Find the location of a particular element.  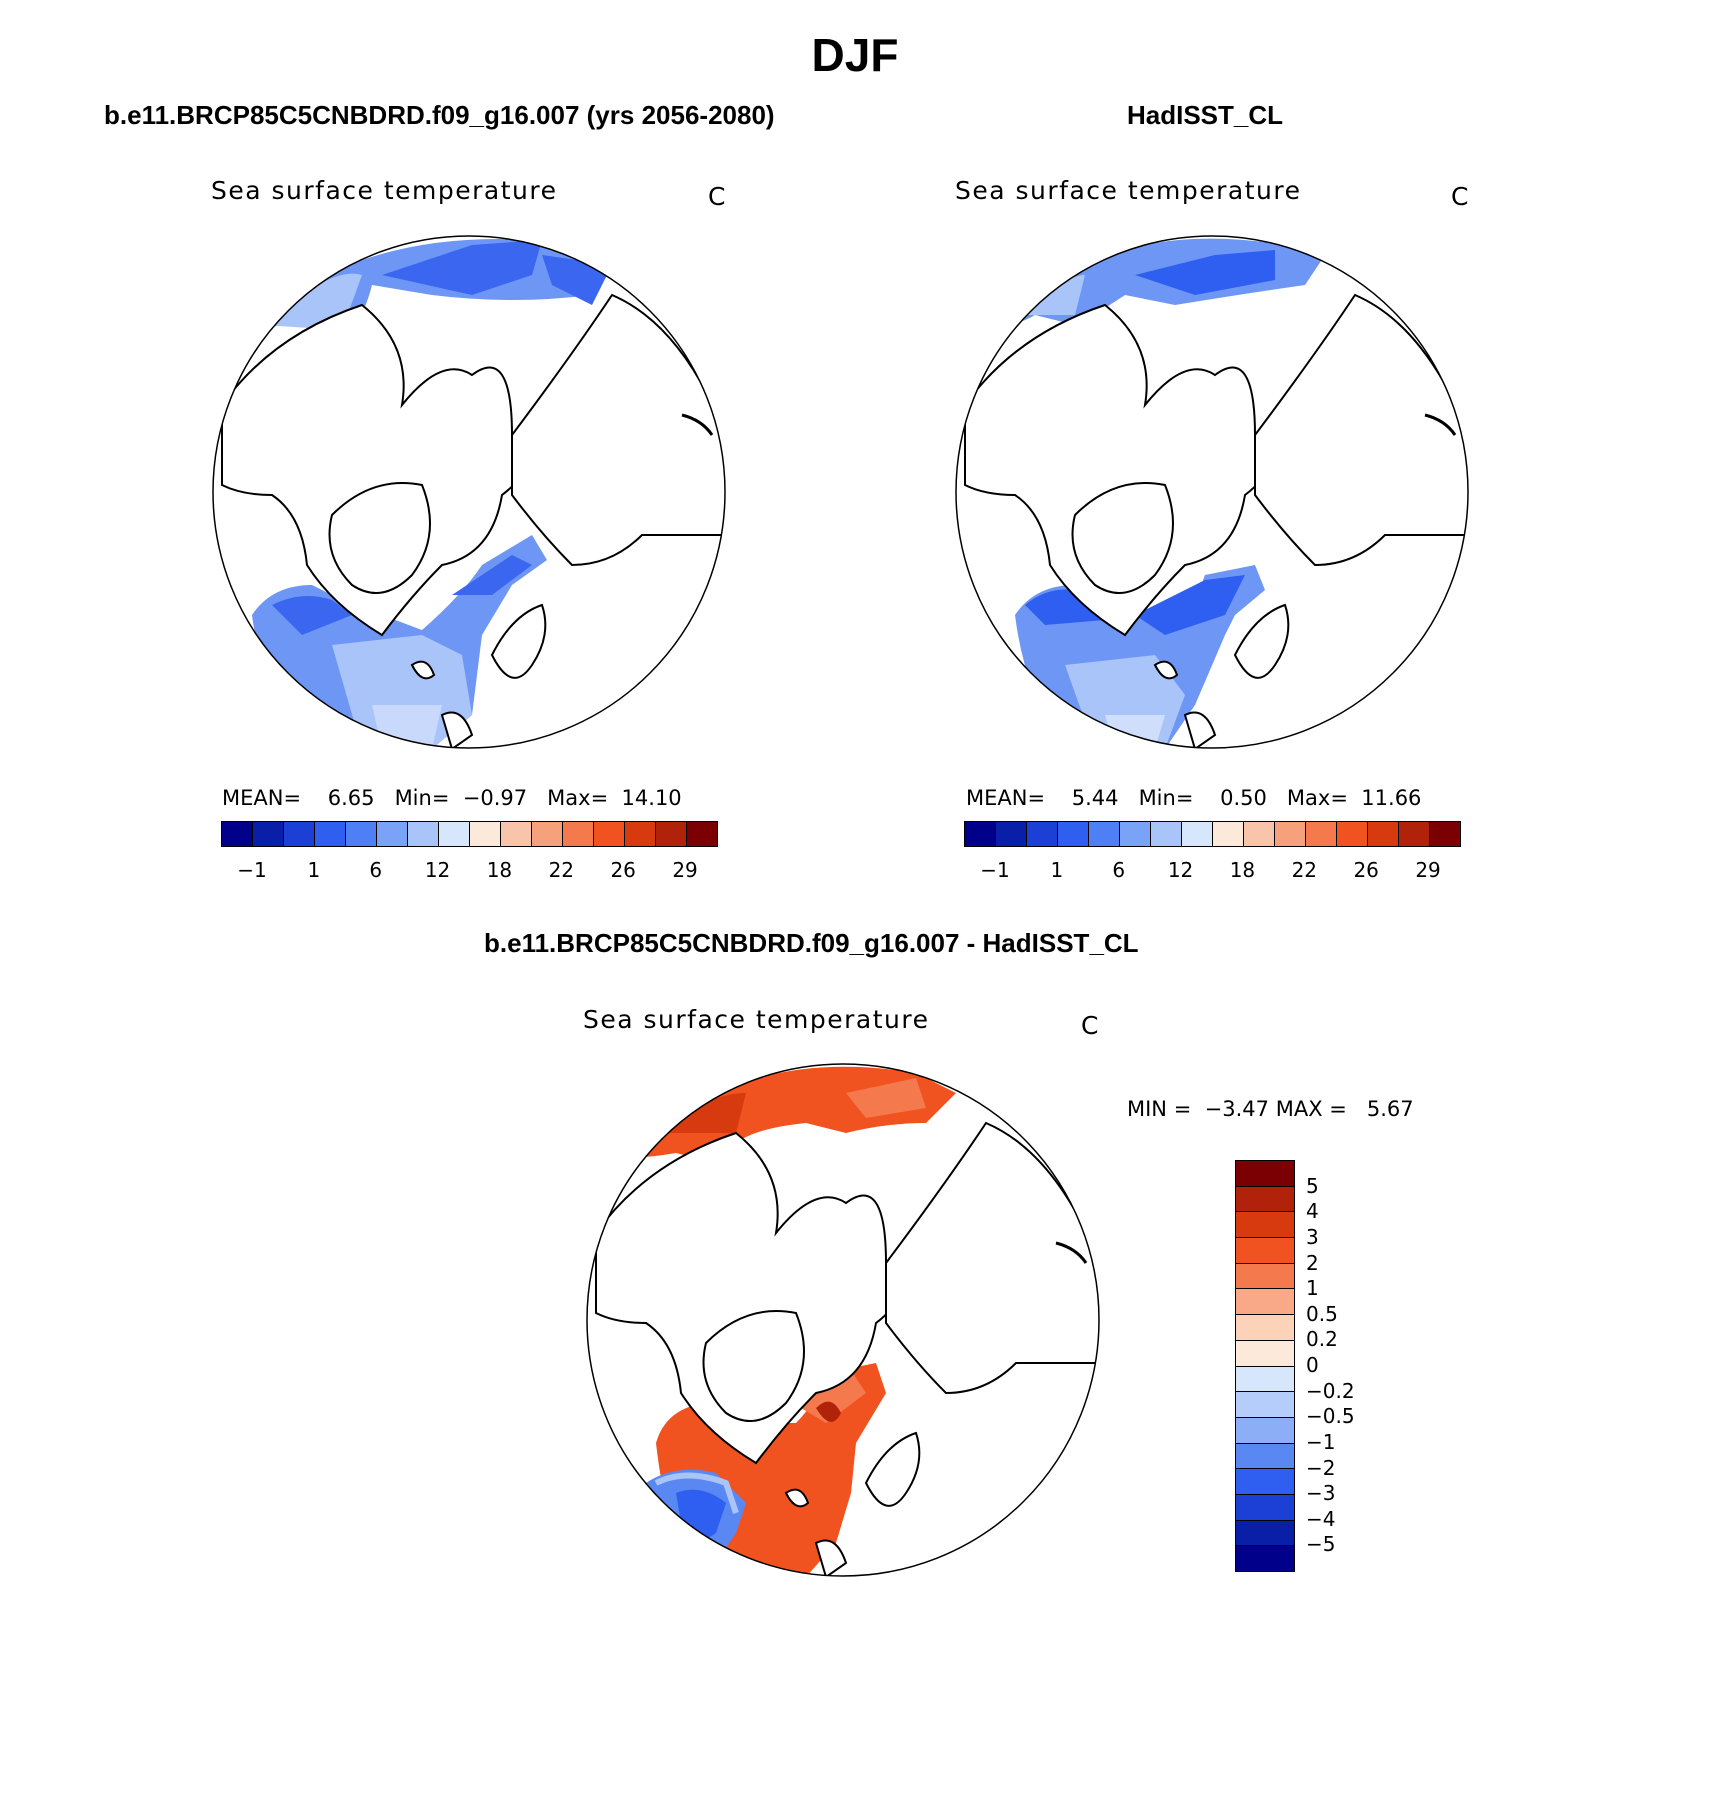

obs-colorbar-tick-label: 12 is located at coordinates (1180, 870).